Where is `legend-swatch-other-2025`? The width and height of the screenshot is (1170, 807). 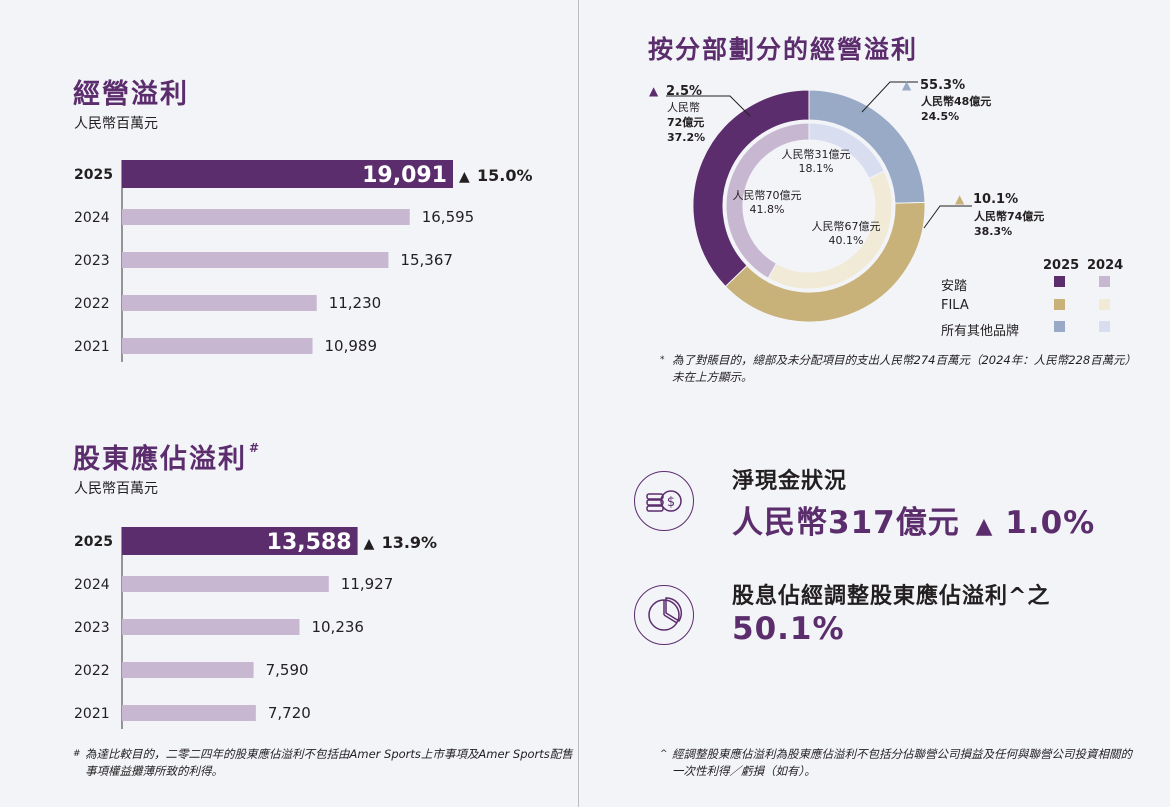 legend-swatch-other-2025 is located at coordinates (1059, 326).